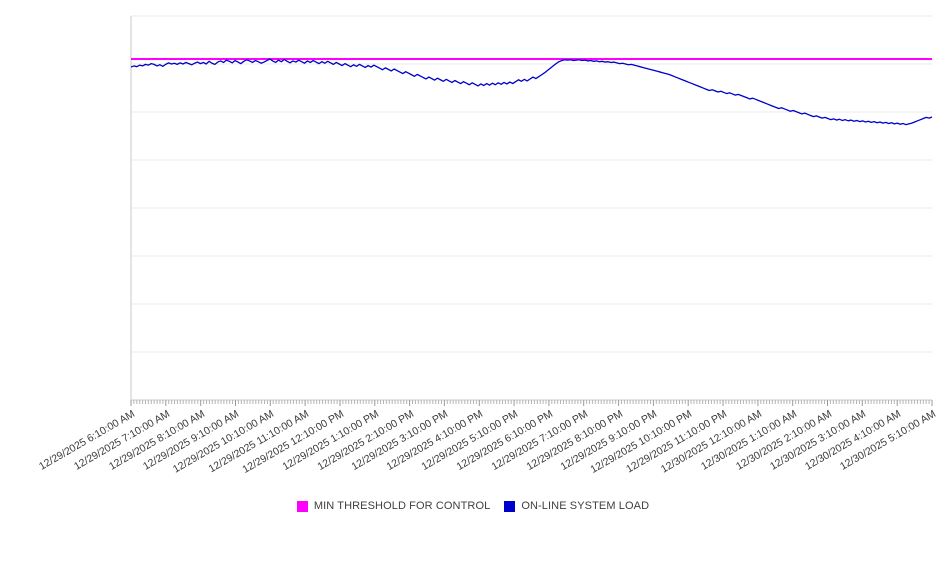  I want to click on legend-swatch-system-load, so click(510, 506).